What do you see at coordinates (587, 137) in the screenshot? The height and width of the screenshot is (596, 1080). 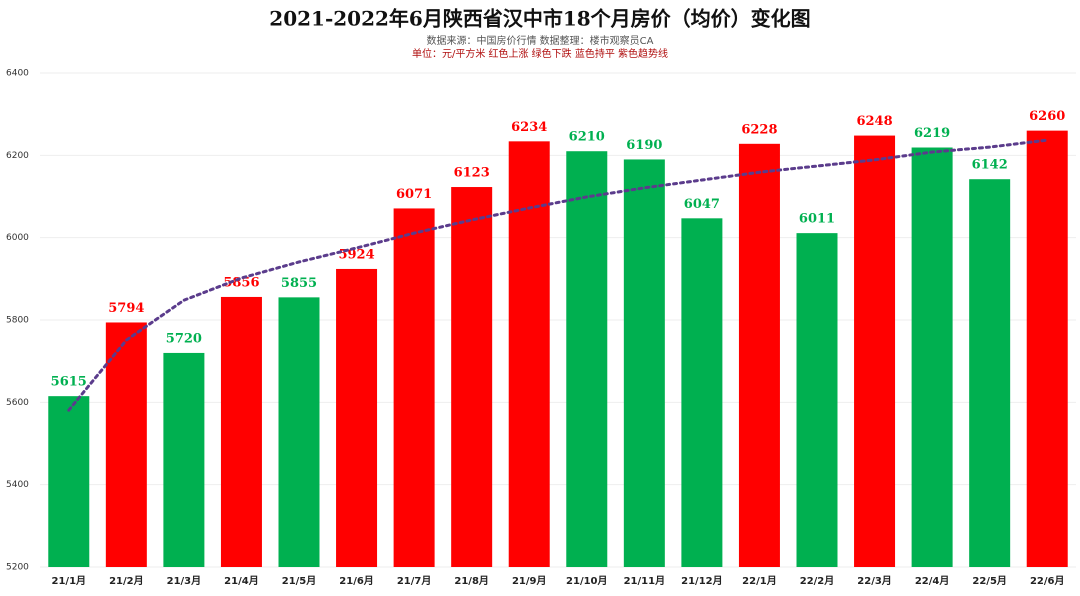 I see `value-label: 6210` at bounding box center [587, 137].